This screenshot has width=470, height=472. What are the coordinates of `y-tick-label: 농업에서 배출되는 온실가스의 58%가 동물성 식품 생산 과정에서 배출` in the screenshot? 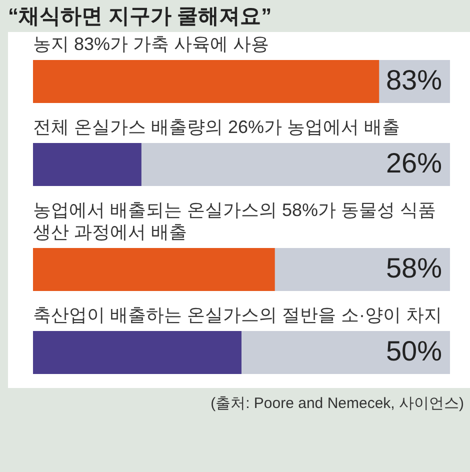 It's located at (234, 221).